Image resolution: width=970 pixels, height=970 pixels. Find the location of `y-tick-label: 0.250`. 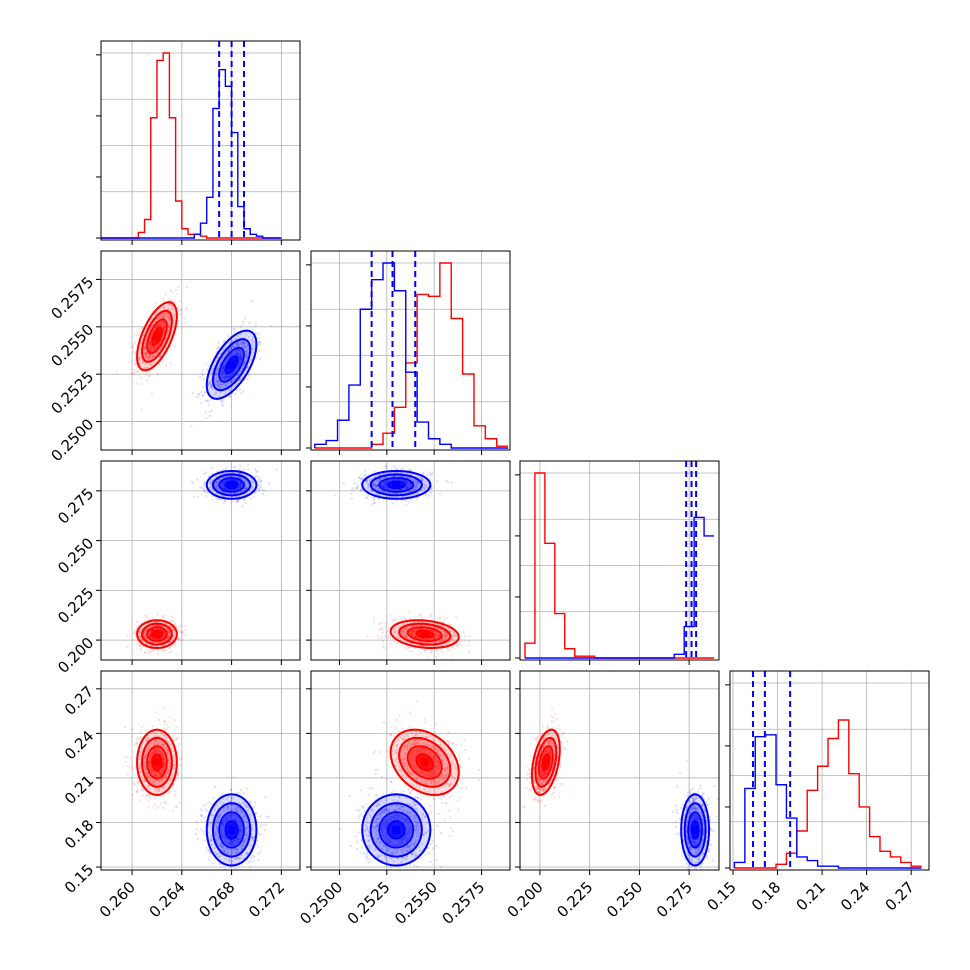

y-tick-label: 0.250 is located at coordinates (75, 555).